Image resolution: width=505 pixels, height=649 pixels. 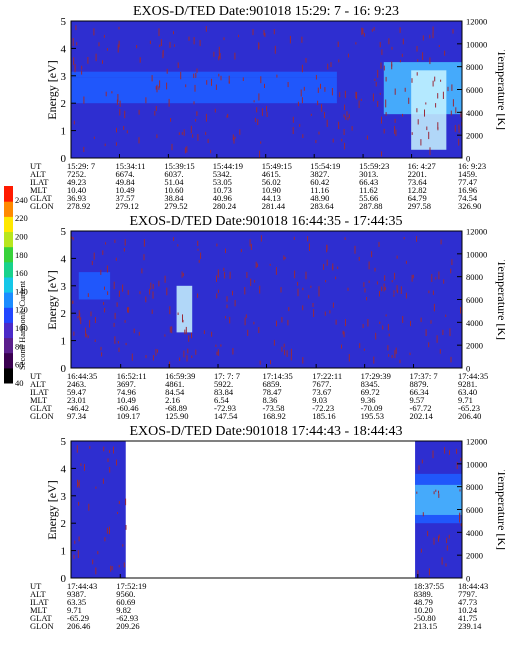 What do you see at coordinates (467, 392) in the screenshot?
I see `ephemeris-cell: 63.40` at bounding box center [467, 392].